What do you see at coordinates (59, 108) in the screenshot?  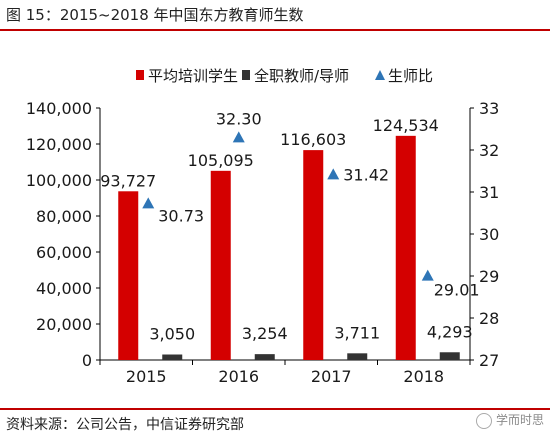 I see `y-left-tick-label: 140,000` at bounding box center [59, 108].